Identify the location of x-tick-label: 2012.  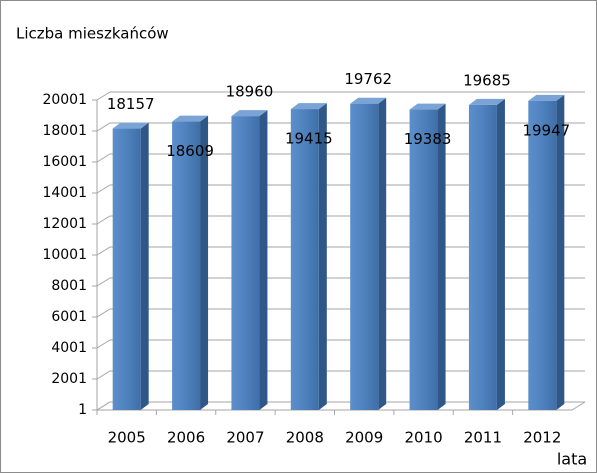
(542, 438).